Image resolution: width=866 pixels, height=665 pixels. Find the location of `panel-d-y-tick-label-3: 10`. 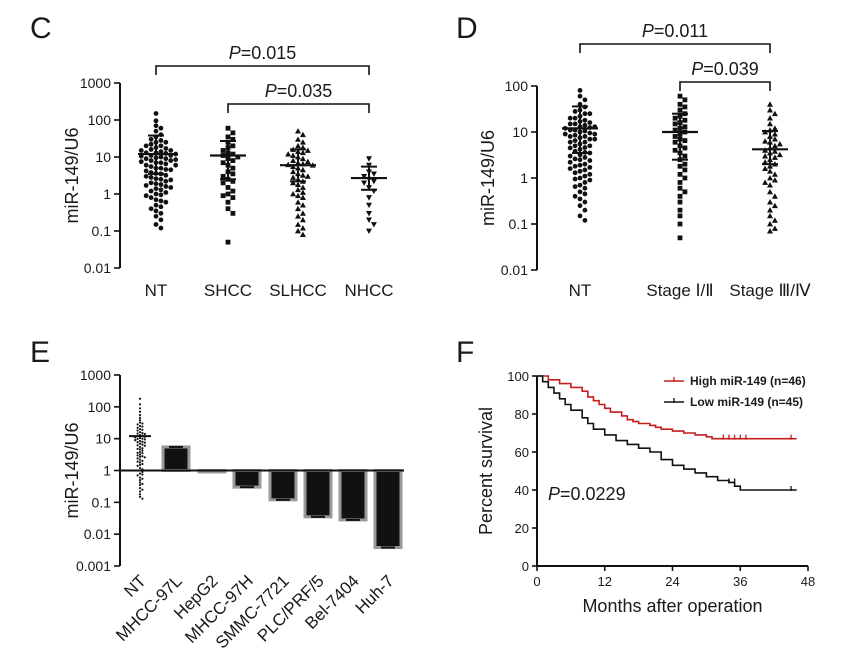

panel-d-y-tick-label-3: 10 is located at coordinates (520, 132).